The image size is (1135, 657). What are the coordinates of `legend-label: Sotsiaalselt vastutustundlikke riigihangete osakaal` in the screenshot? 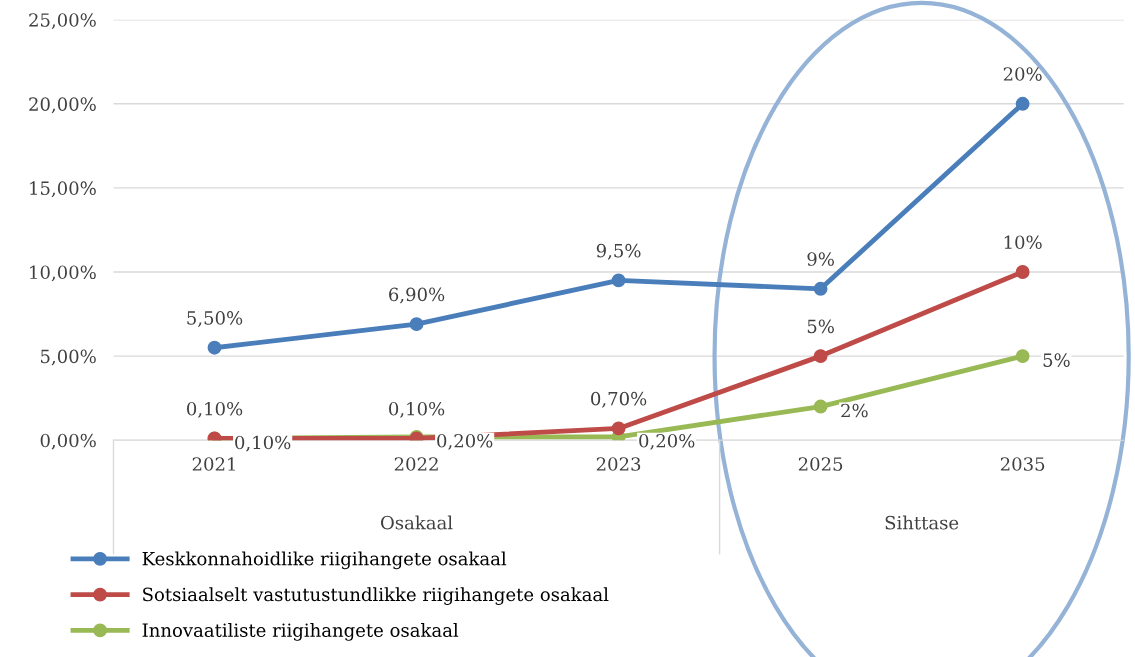 It's located at (376, 596).